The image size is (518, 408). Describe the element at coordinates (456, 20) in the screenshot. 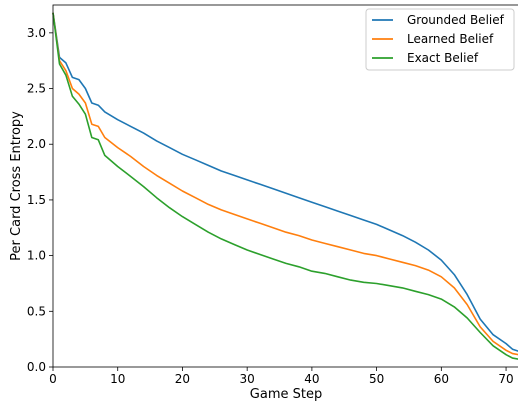

I see `legend-label: Grounded Belief` at that location.